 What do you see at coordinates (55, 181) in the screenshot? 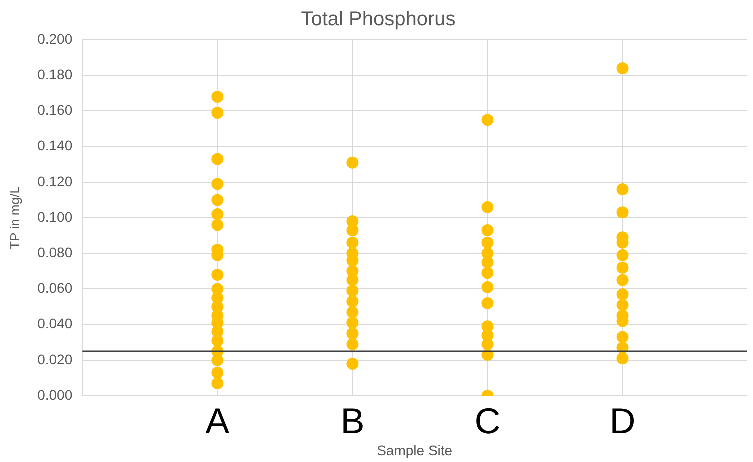
I see `y-tick-label: 0.120` at bounding box center [55, 181].